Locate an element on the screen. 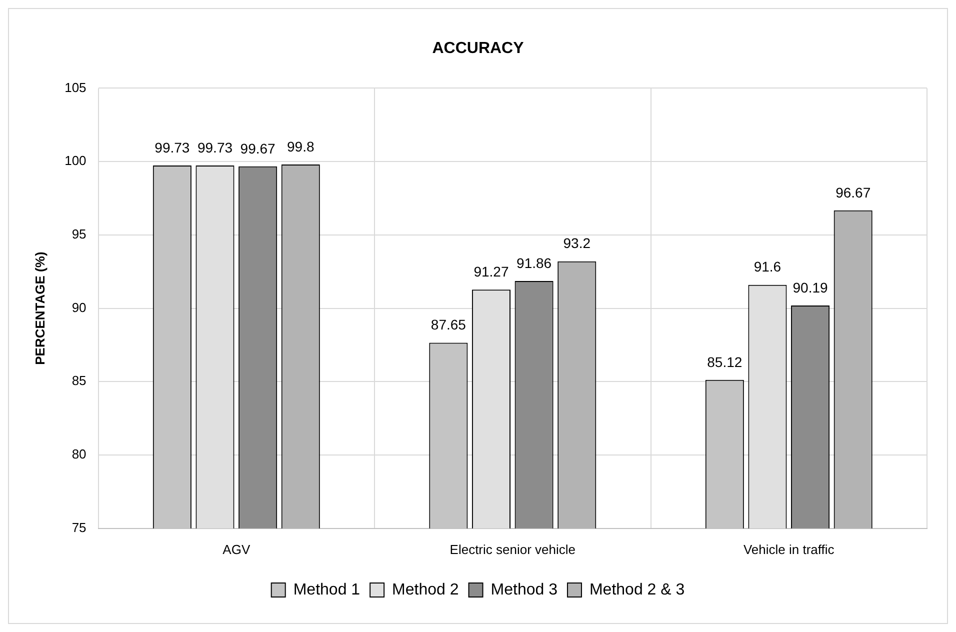 The height and width of the screenshot is (632, 956). data-label: 99.67 is located at coordinates (258, 148).